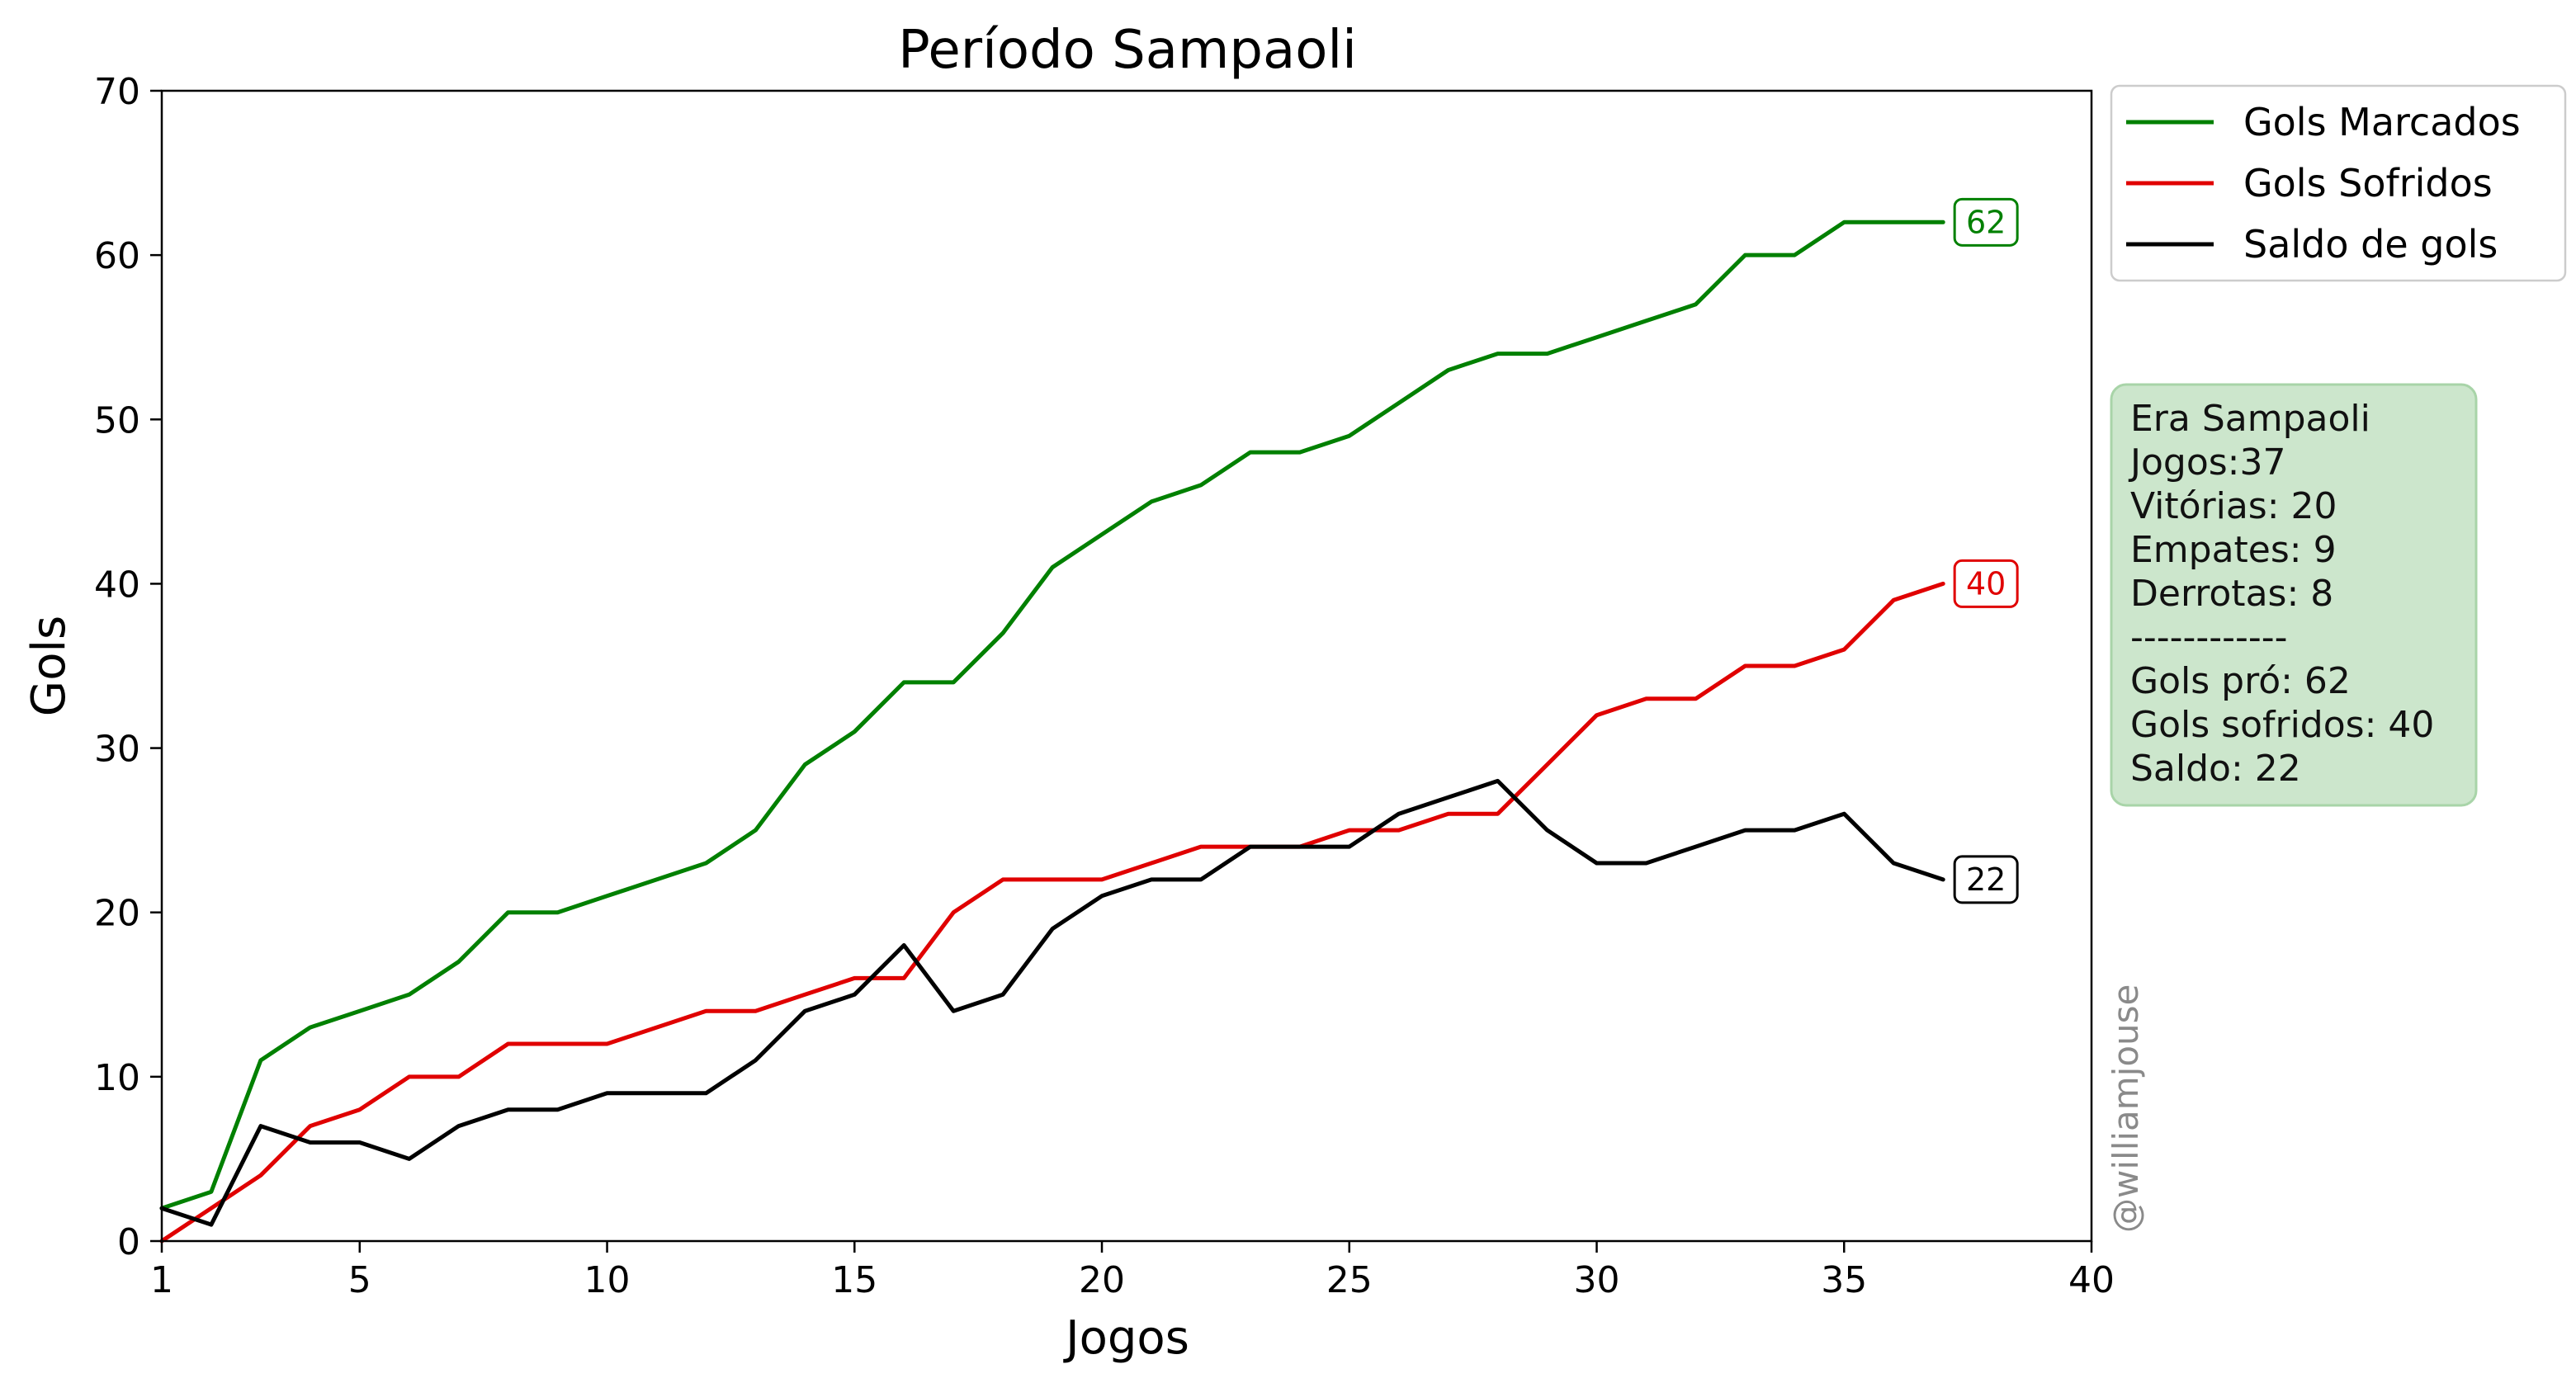 This screenshot has width=2576, height=1383. I want to click on x-tick-label: 5, so click(359, 1280).